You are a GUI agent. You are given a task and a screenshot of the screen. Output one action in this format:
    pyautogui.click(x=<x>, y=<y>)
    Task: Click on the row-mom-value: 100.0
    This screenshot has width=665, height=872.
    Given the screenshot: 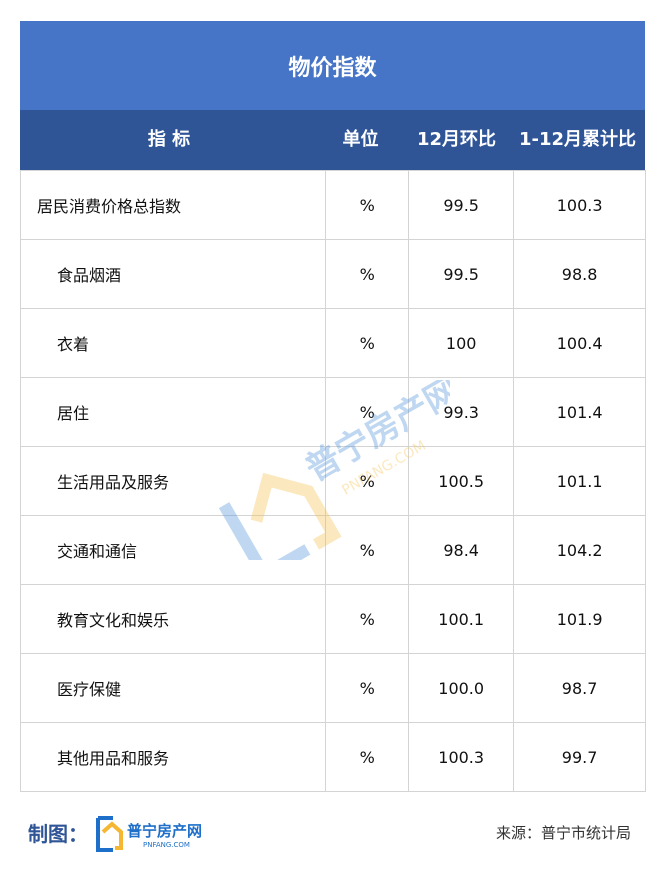 What is the action you would take?
    pyautogui.click(x=461, y=688)
    